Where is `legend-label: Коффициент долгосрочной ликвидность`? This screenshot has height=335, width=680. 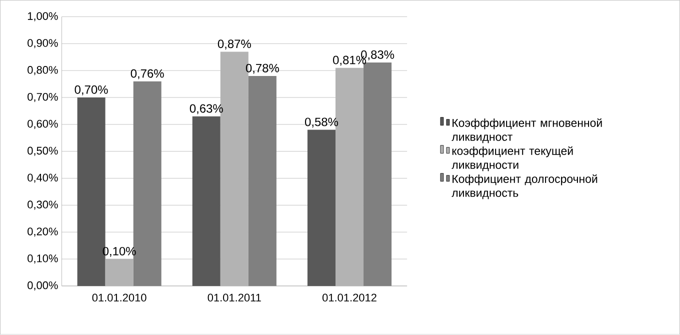
legend-label: Коффициент долгосрочной ликвидность is located at coordinates (525, 187).